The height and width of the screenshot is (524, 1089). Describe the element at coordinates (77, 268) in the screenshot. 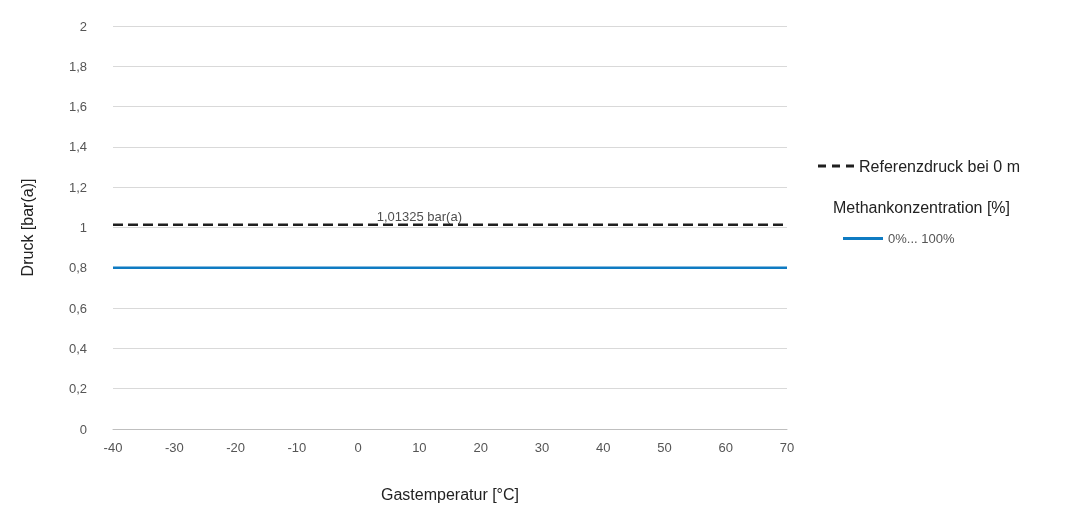

I see `y-tick-label: 0,8` at that location.